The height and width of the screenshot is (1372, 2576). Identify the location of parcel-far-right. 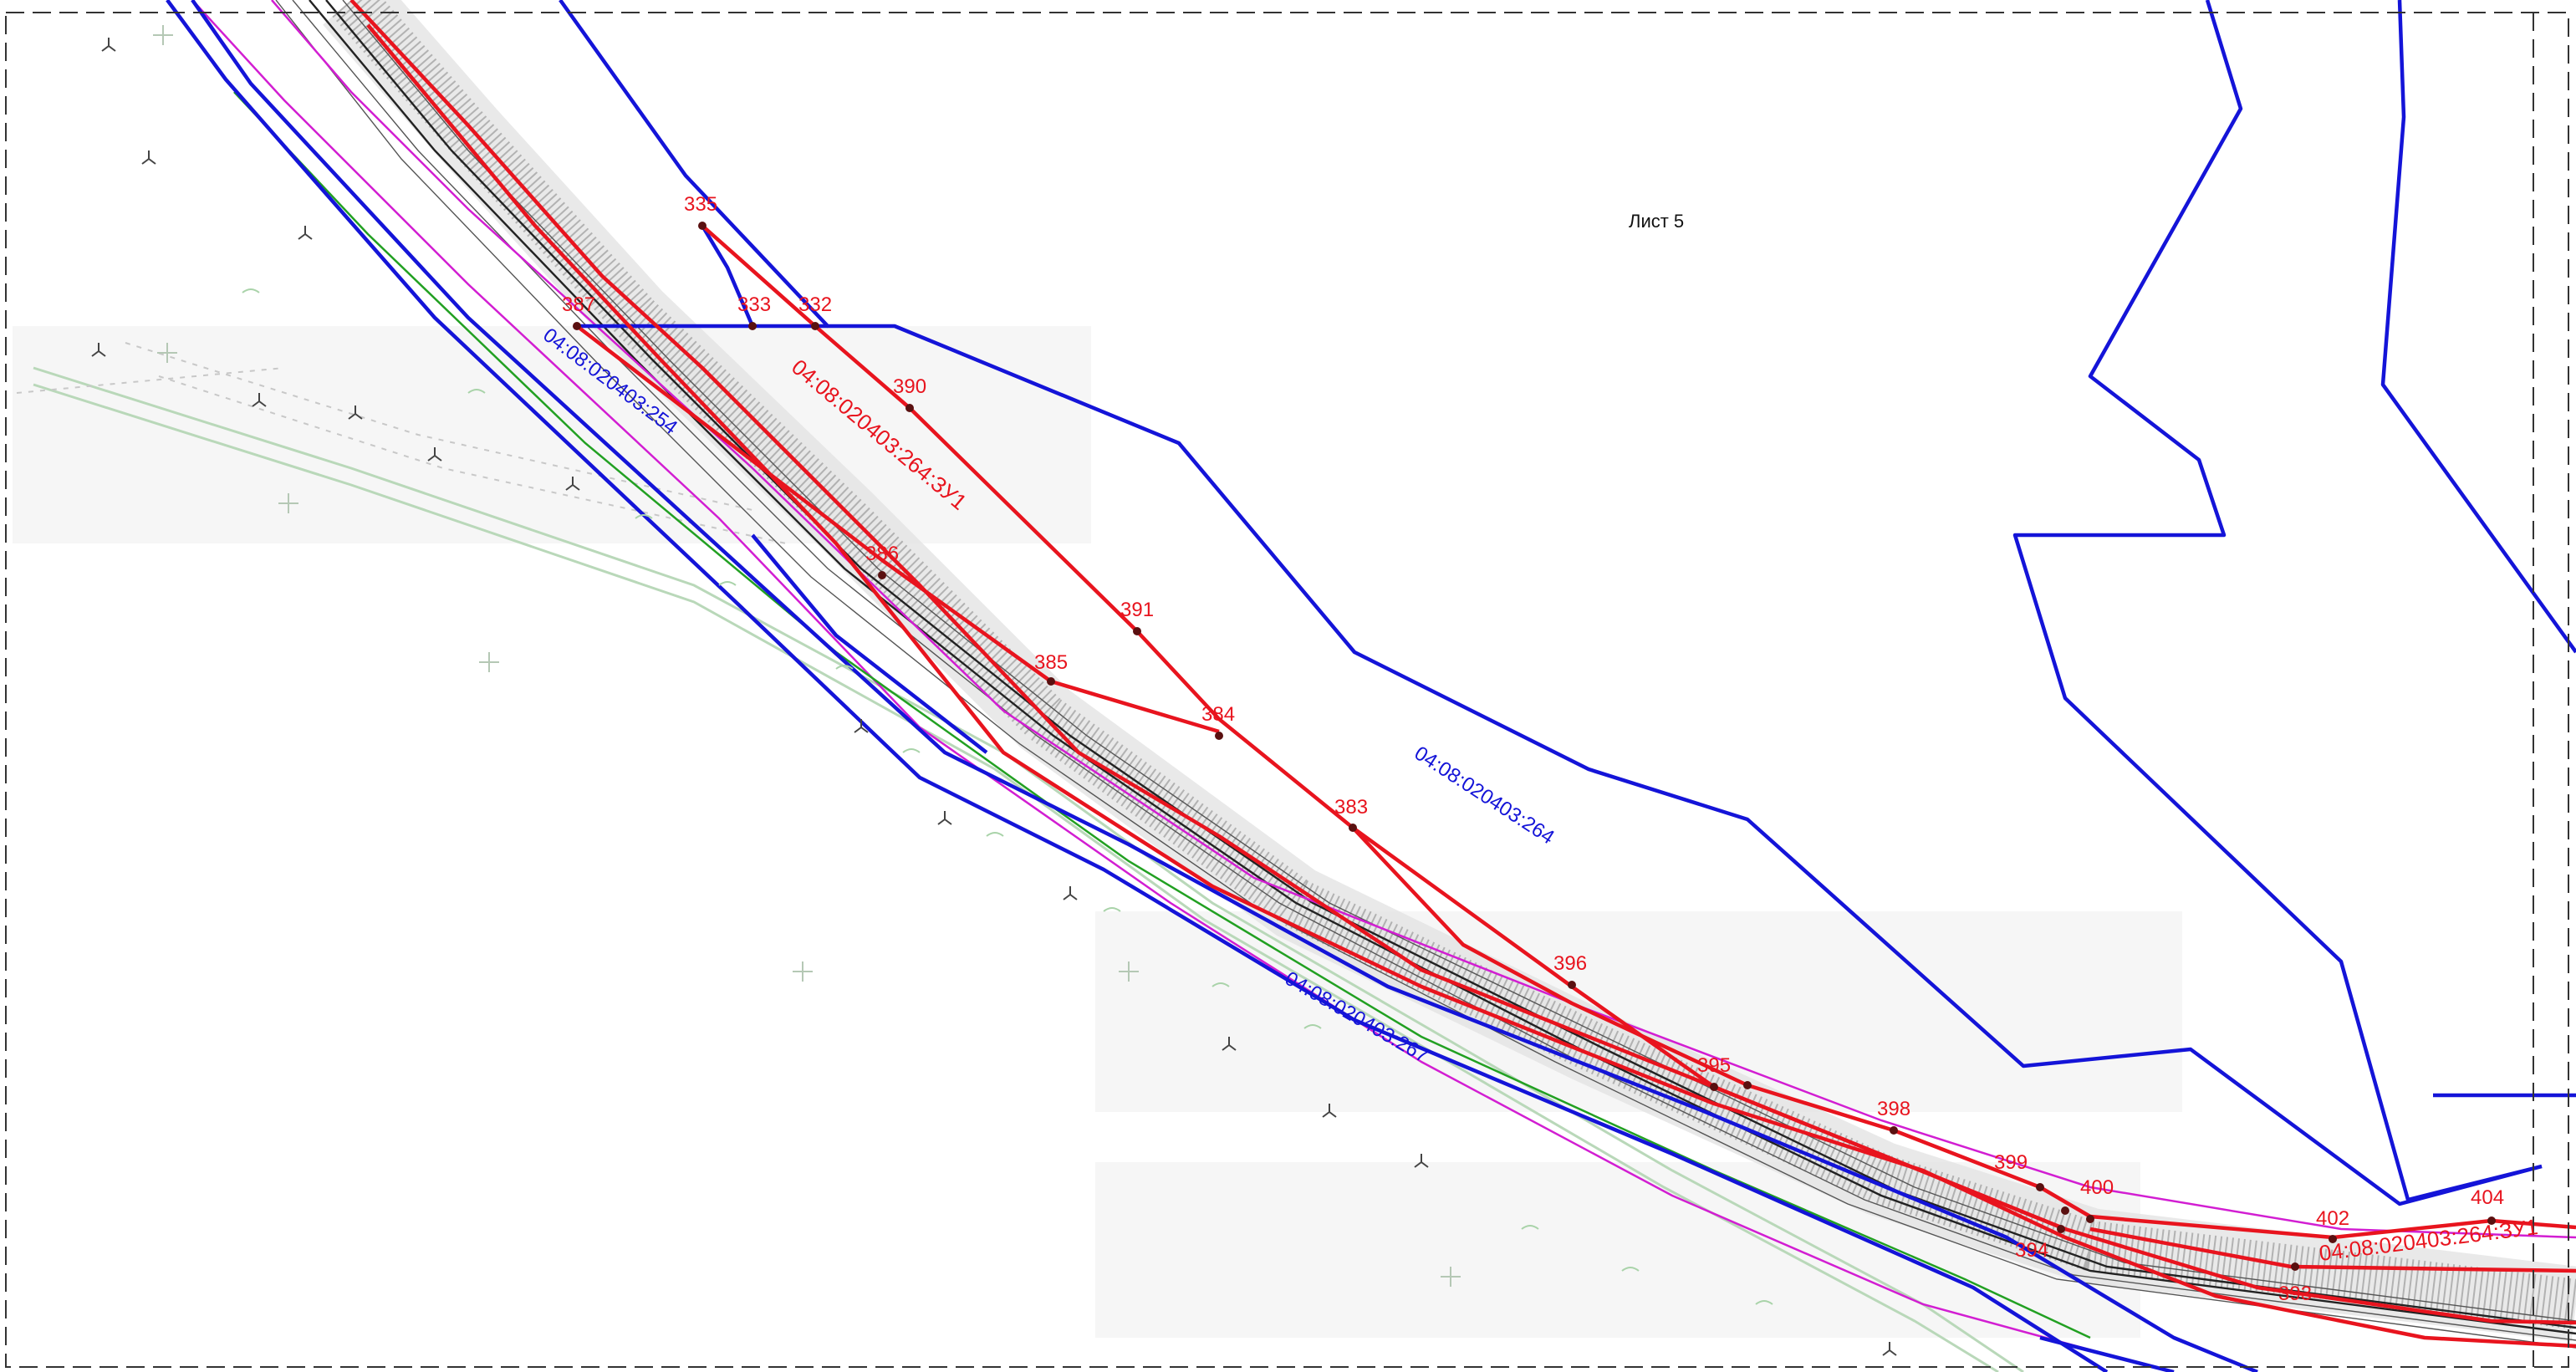
(2478, 327).